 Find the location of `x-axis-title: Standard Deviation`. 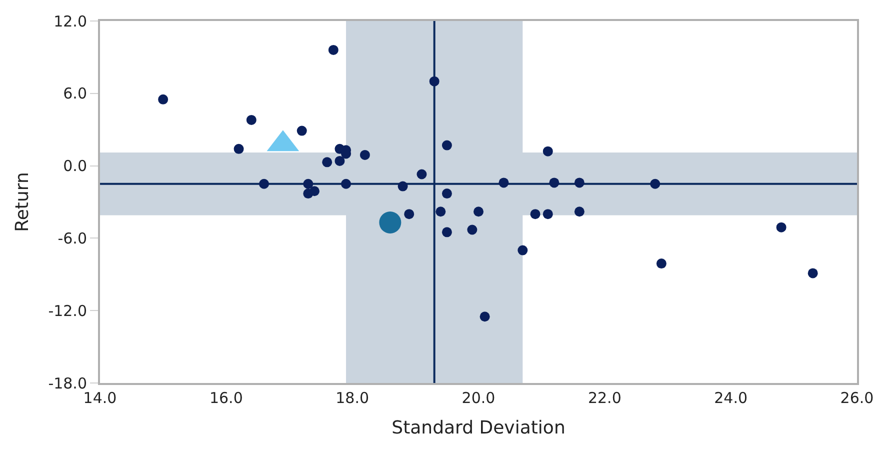

x-axis-title: Standard Deviation is located at coordinates (479, 428).